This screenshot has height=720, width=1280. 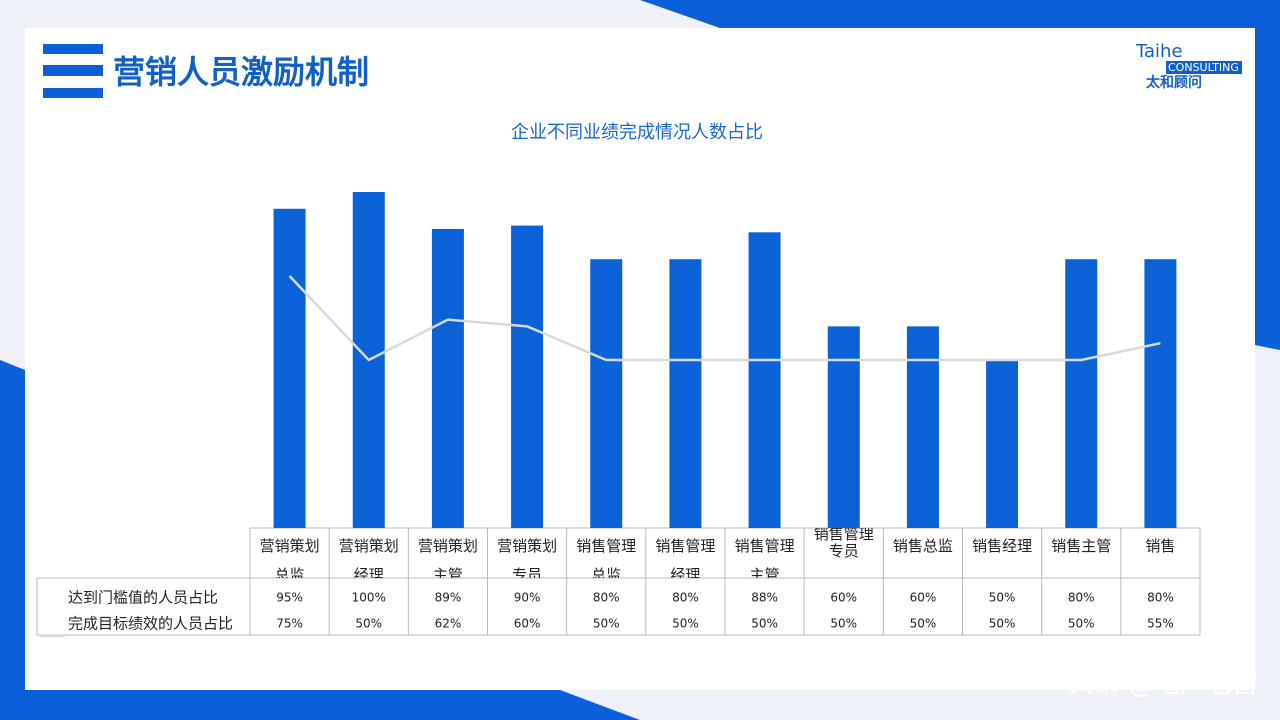 What do you see at coordinates (724, 318) in the screenshot?
I see `line` at bounding box center [724, 318].